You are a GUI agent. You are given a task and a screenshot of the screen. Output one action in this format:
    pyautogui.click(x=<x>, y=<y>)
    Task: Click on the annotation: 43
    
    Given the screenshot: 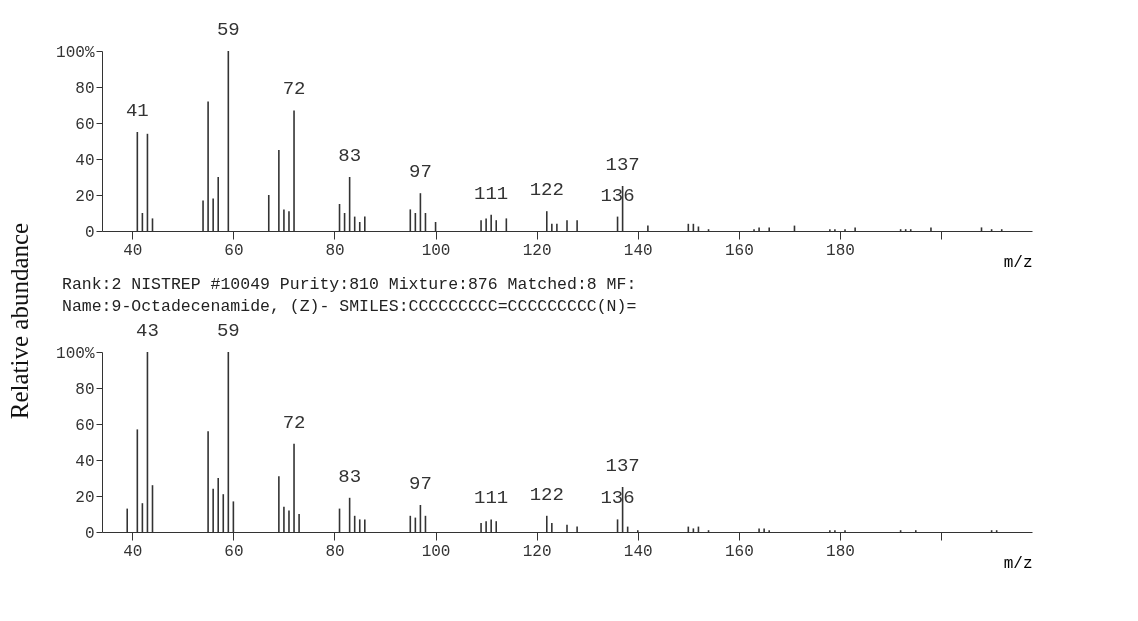 What is the action you would take?
    pyautogui.click(x=147, y=331)
    